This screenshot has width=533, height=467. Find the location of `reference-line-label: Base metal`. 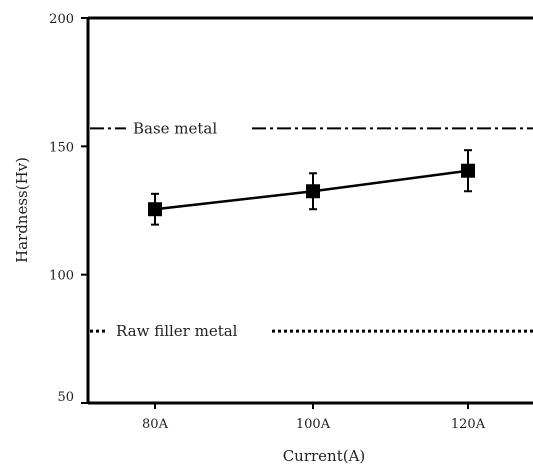

reference-line-label: Base metal is located at coordinates (175, 128).